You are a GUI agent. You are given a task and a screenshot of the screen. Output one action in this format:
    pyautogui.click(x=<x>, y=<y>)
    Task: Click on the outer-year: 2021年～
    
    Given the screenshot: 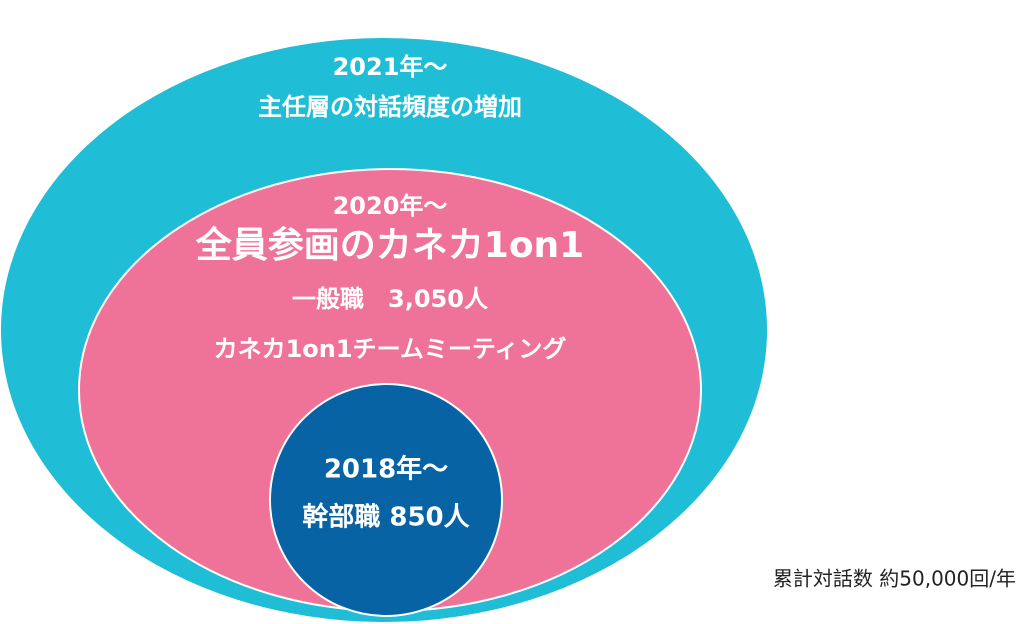 What is the action you would take?
    pyautogui.click(x=390, y=67)
    